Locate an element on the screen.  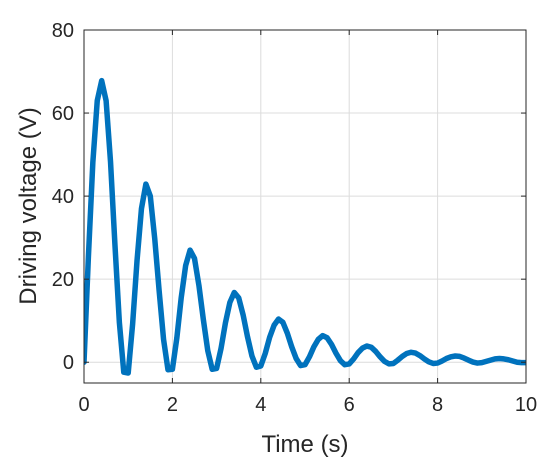
x-tick-label: 6 is located at coordinates (349, 405).